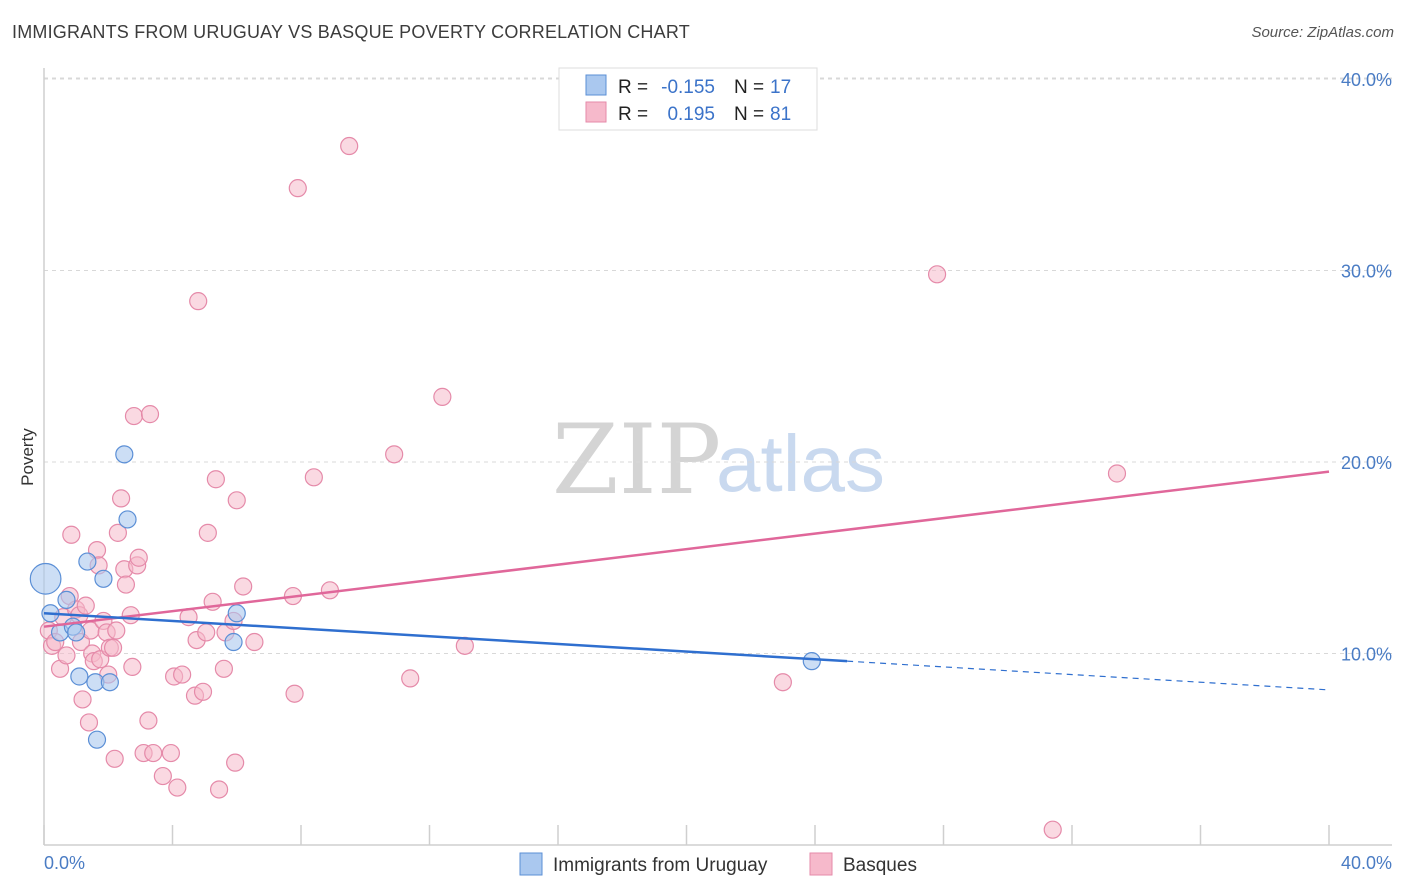  Describe the element at coordinates (531, 864) in the screenshot. I see `legend-swatch-uruguay` at that location.